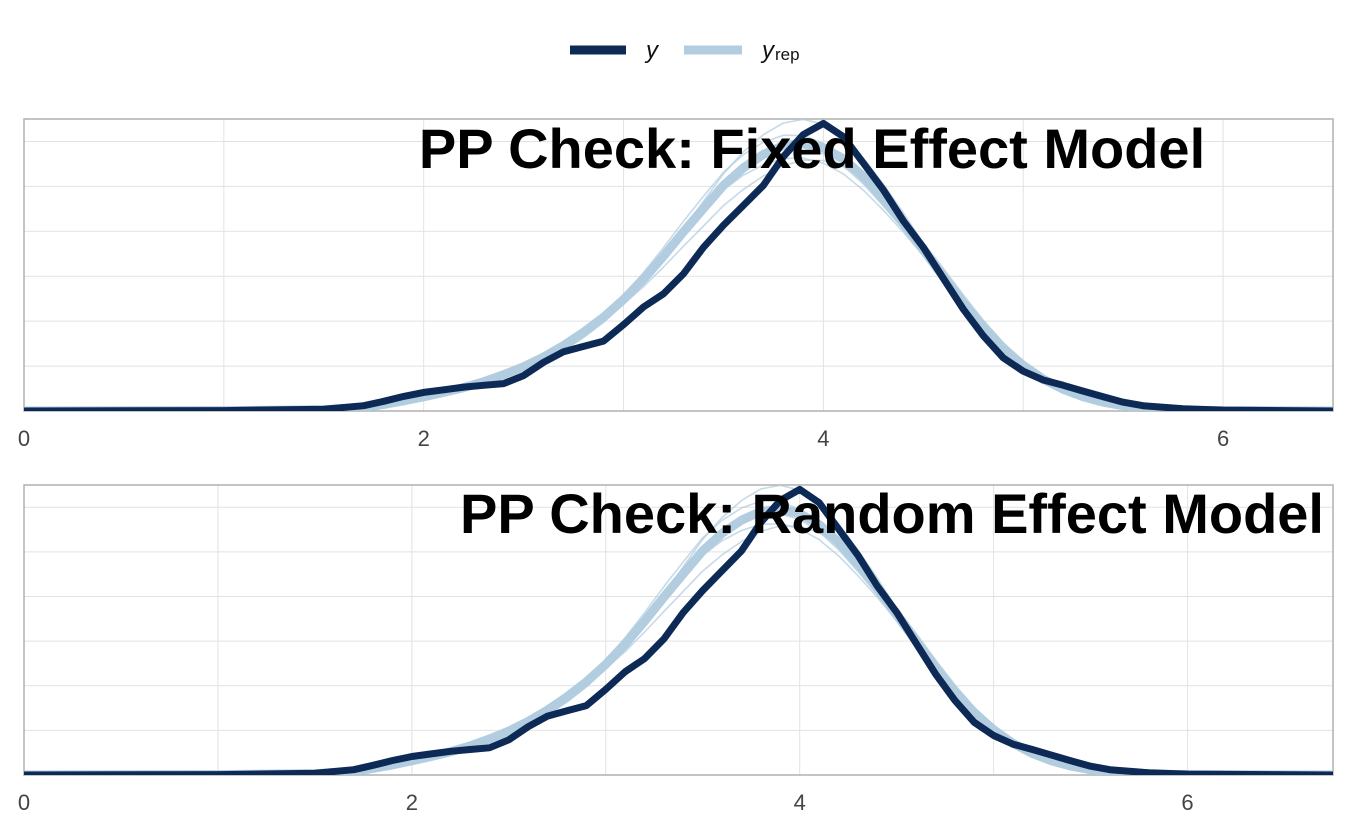  I want to click on panel-title: PP Check: Fixed Effect Model, so click(812, 148).